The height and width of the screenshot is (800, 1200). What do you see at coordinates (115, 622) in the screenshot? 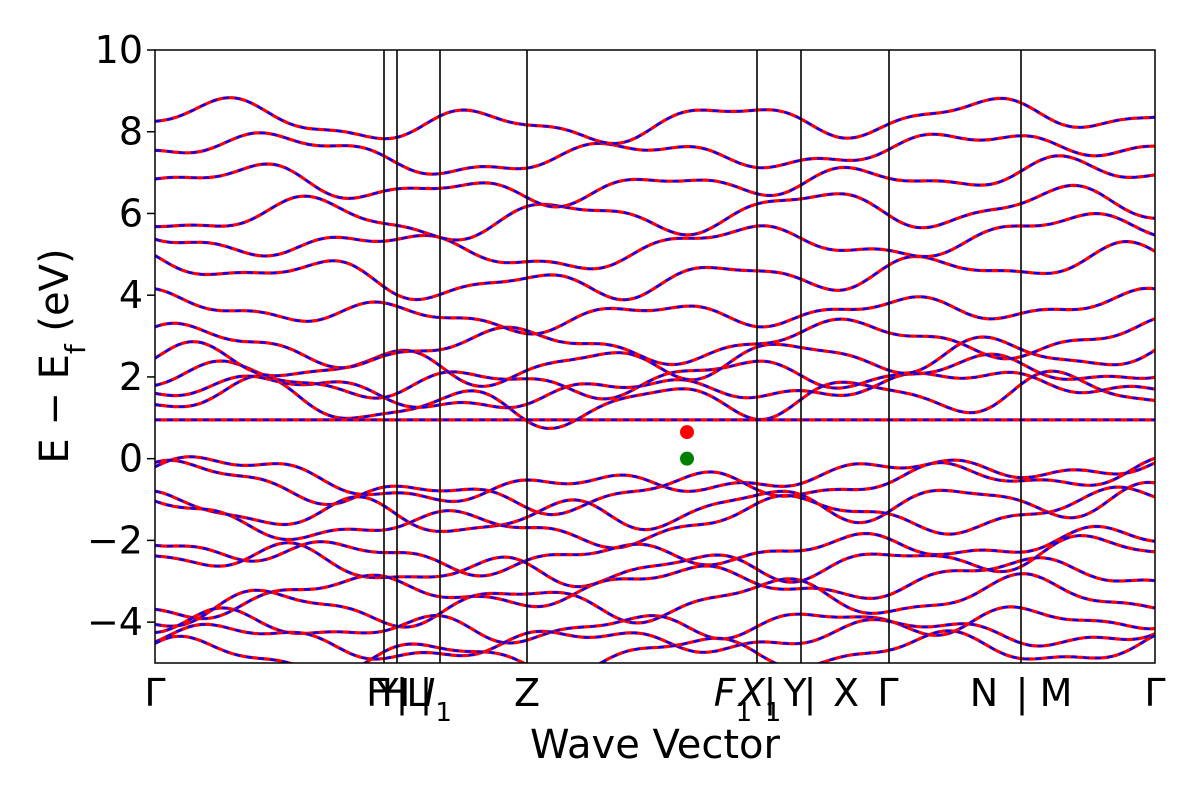
I see `y-tick-label: −4` at bounding box center [115, 622].